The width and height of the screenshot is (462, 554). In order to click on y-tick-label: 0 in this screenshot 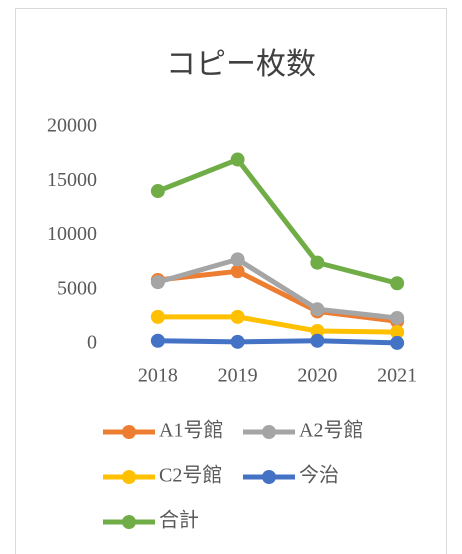, I will do `click(92, 343)`.